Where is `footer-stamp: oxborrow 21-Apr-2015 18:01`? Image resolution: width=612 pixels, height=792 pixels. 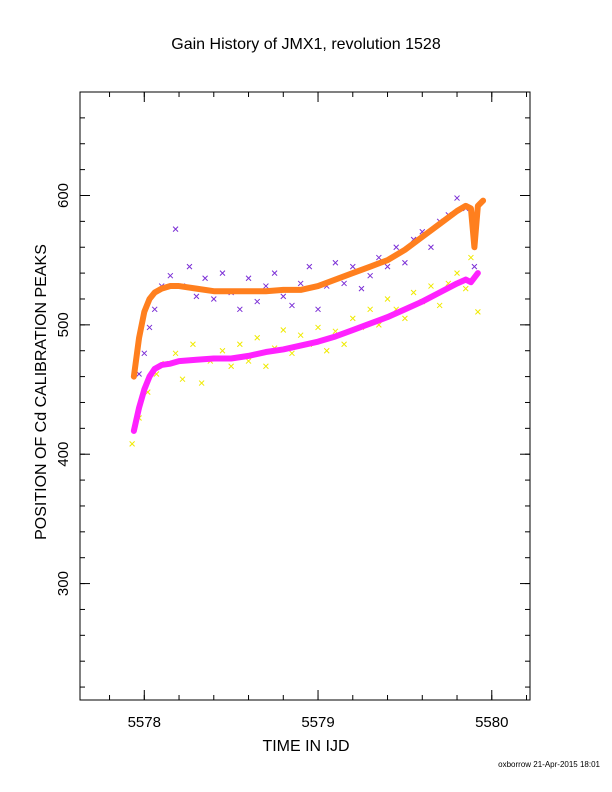
footer-stamp: oxborrow 21-Apr-2015 18:01 is located at coordinates (549, 764).